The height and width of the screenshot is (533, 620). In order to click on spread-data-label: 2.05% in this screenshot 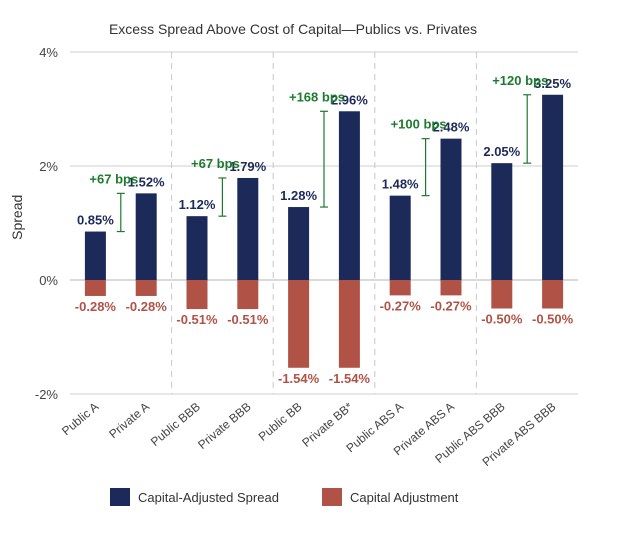, I will do `click(501, 151)`.